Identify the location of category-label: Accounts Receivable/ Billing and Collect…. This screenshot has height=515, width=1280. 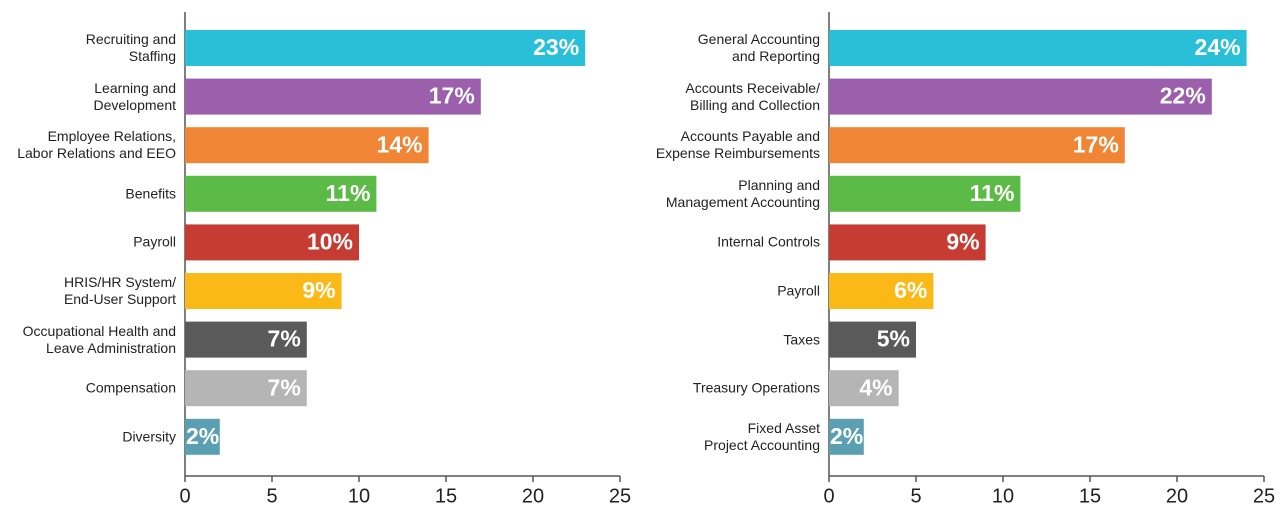
(752, 96).